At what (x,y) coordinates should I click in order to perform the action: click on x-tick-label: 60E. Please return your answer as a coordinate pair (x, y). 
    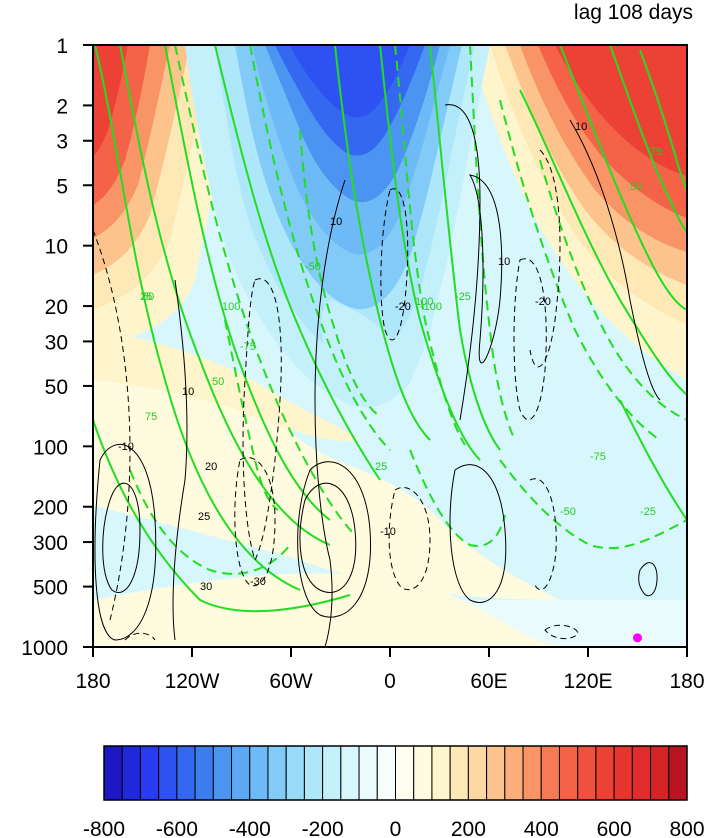
    Looking at the image, I should click on (488, 681).